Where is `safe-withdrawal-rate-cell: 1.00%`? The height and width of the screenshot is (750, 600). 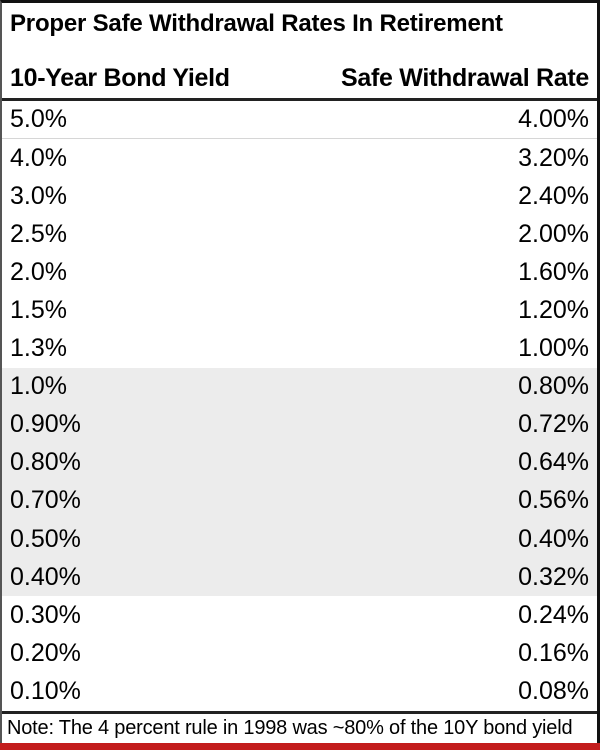 safe-withdrawal-rate-cell: 1.00% is located at coordinates (553, 348).